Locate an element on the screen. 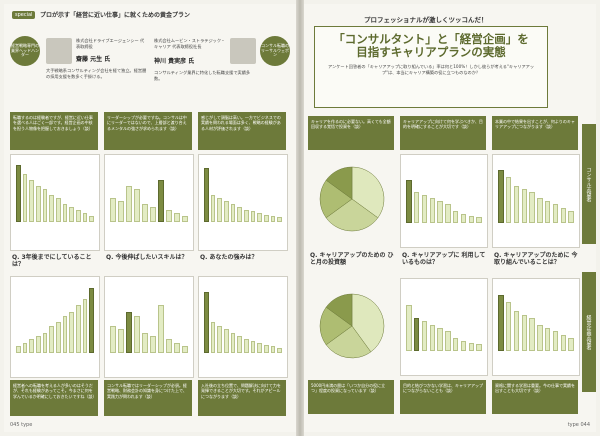 Image resolution: width=600 pixels, height=436 pixels. right-subtitle: プロフェッショナルが激しくツッコんだ！ is located at coordinates (426, 20).